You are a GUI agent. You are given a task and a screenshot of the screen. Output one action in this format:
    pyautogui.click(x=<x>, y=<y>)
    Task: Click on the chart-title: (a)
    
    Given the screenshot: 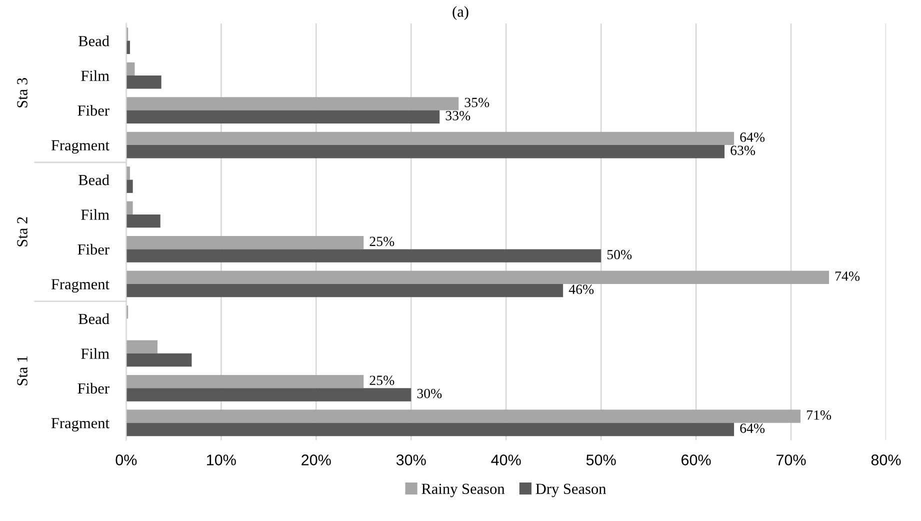 What is the action you would take?
    pyautogui.click(x=460, y=13)
    